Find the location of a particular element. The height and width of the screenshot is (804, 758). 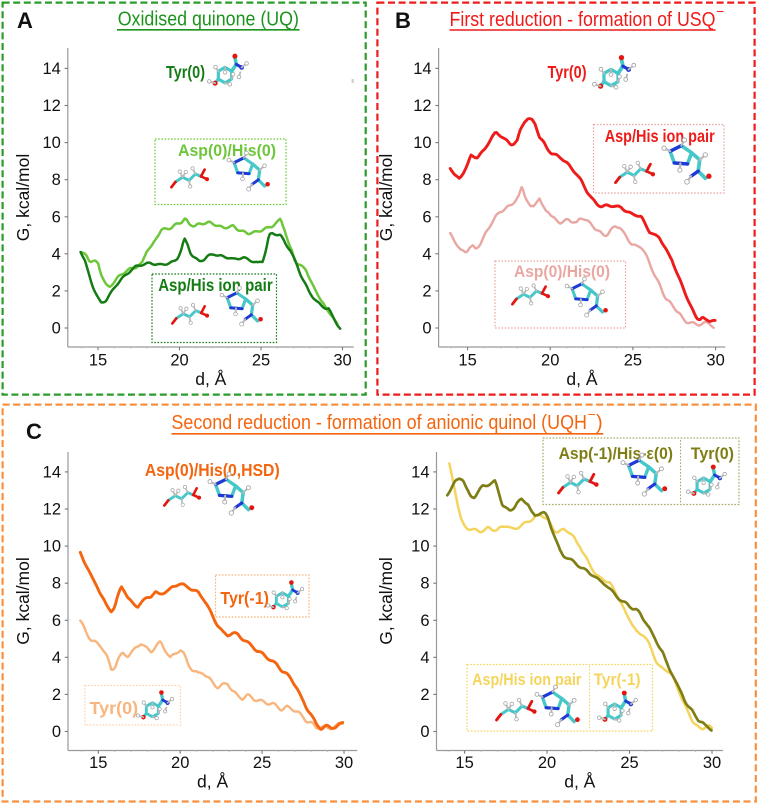

svg-text:First reduction - formation of: First reduction - formation of USQ is located at coordinates (583, 20).